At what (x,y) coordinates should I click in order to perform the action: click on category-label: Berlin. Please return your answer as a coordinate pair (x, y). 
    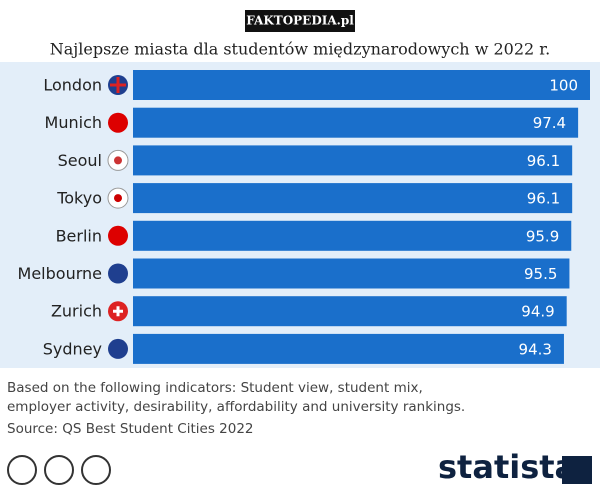
    Looking at the image, I should click on (79, 235).